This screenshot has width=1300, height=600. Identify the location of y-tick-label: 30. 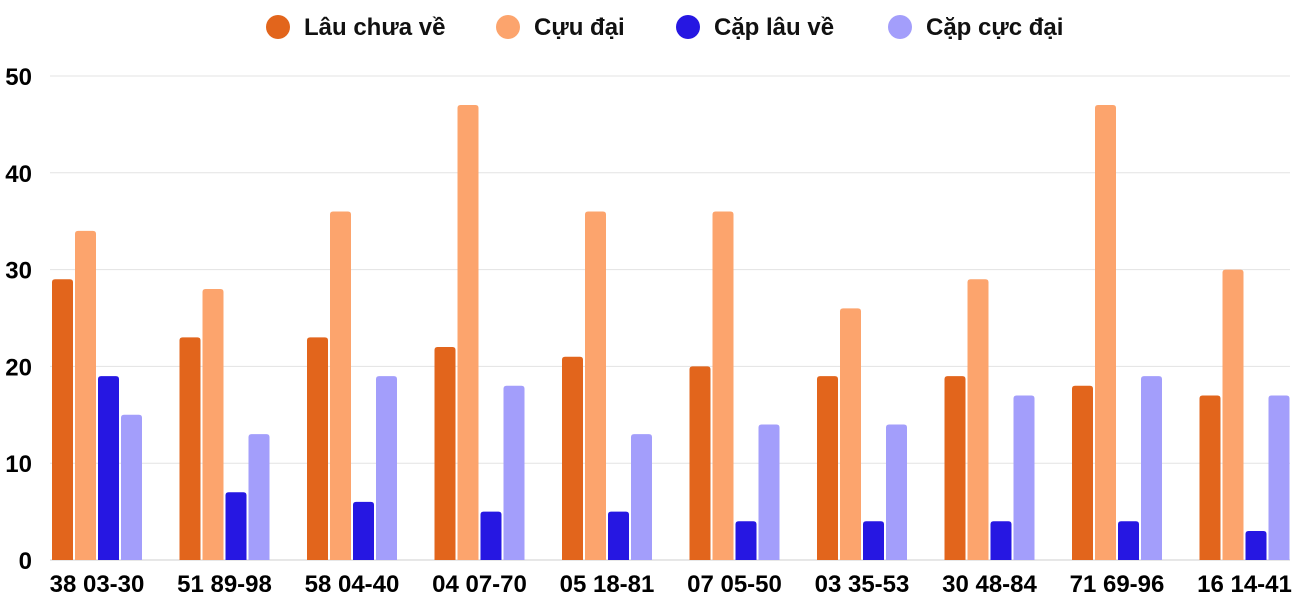
(18, 271).